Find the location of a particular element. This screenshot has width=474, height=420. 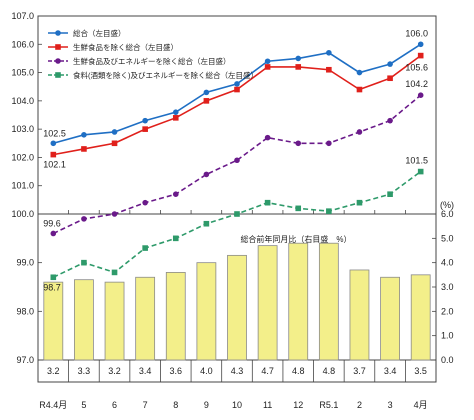

bar-value-label: 3.3 is located at coordinates (84, 371).